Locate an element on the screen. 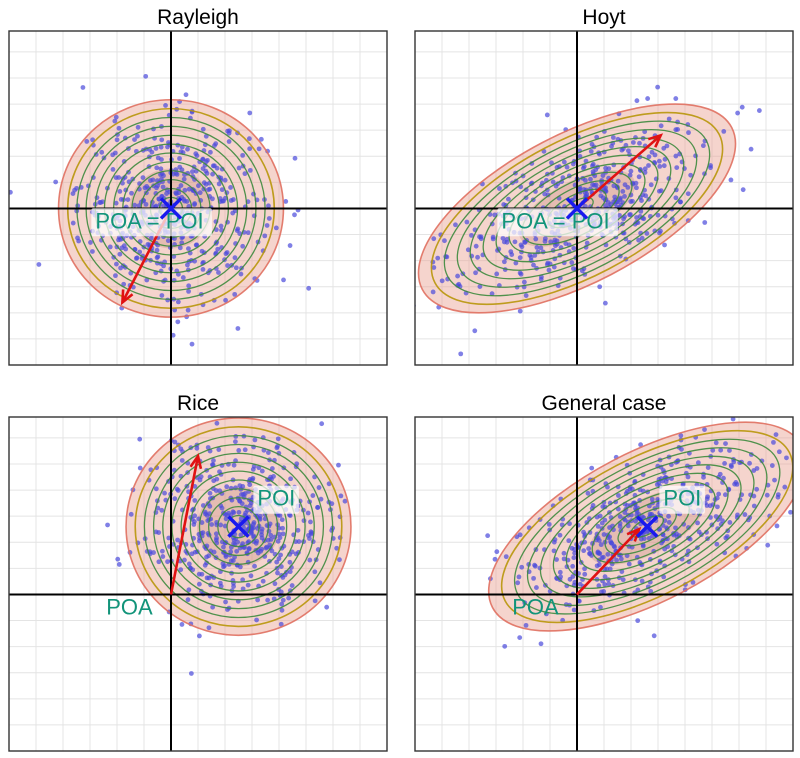 This screenshot has width=800, height=758. poi-cross-icon is located at coordinates (577, 208).